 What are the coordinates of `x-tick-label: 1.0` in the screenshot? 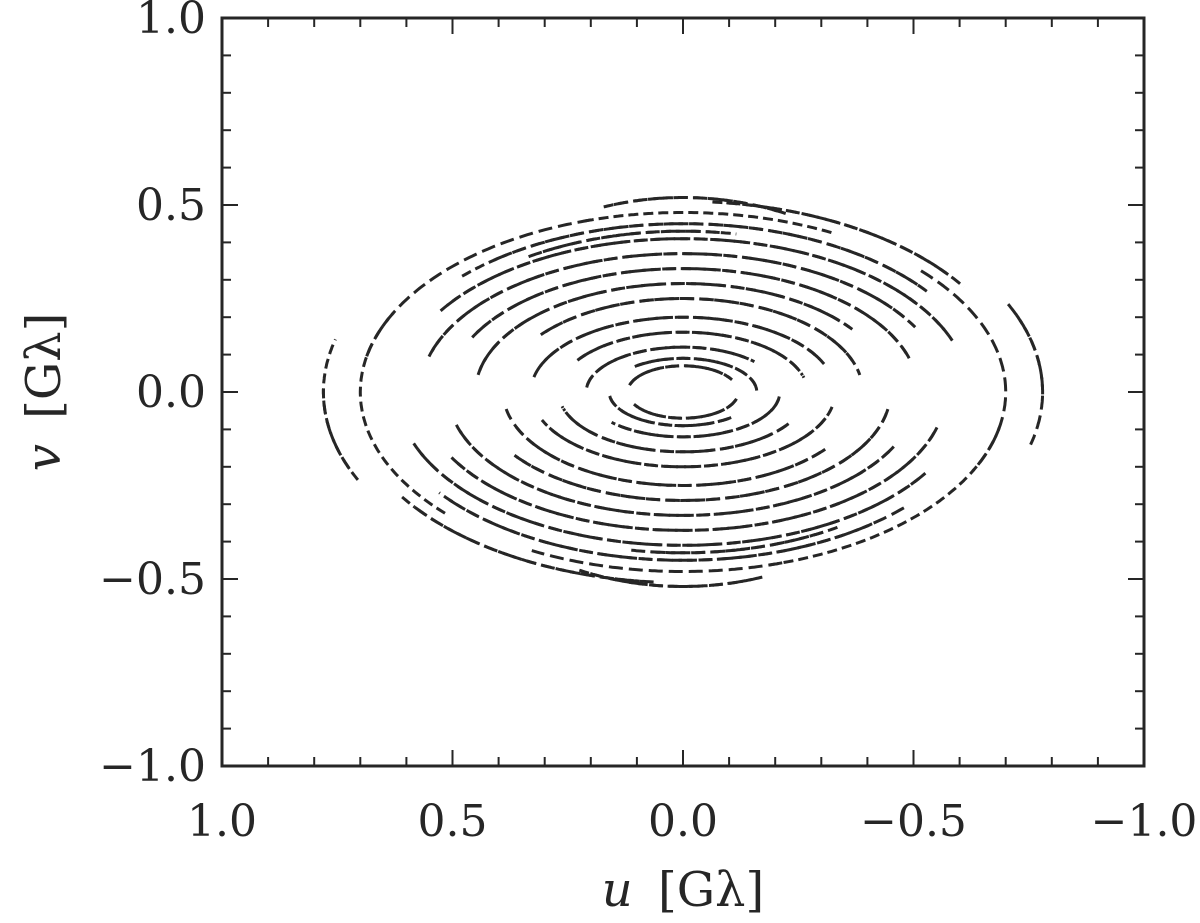 It's located at (222, 821).